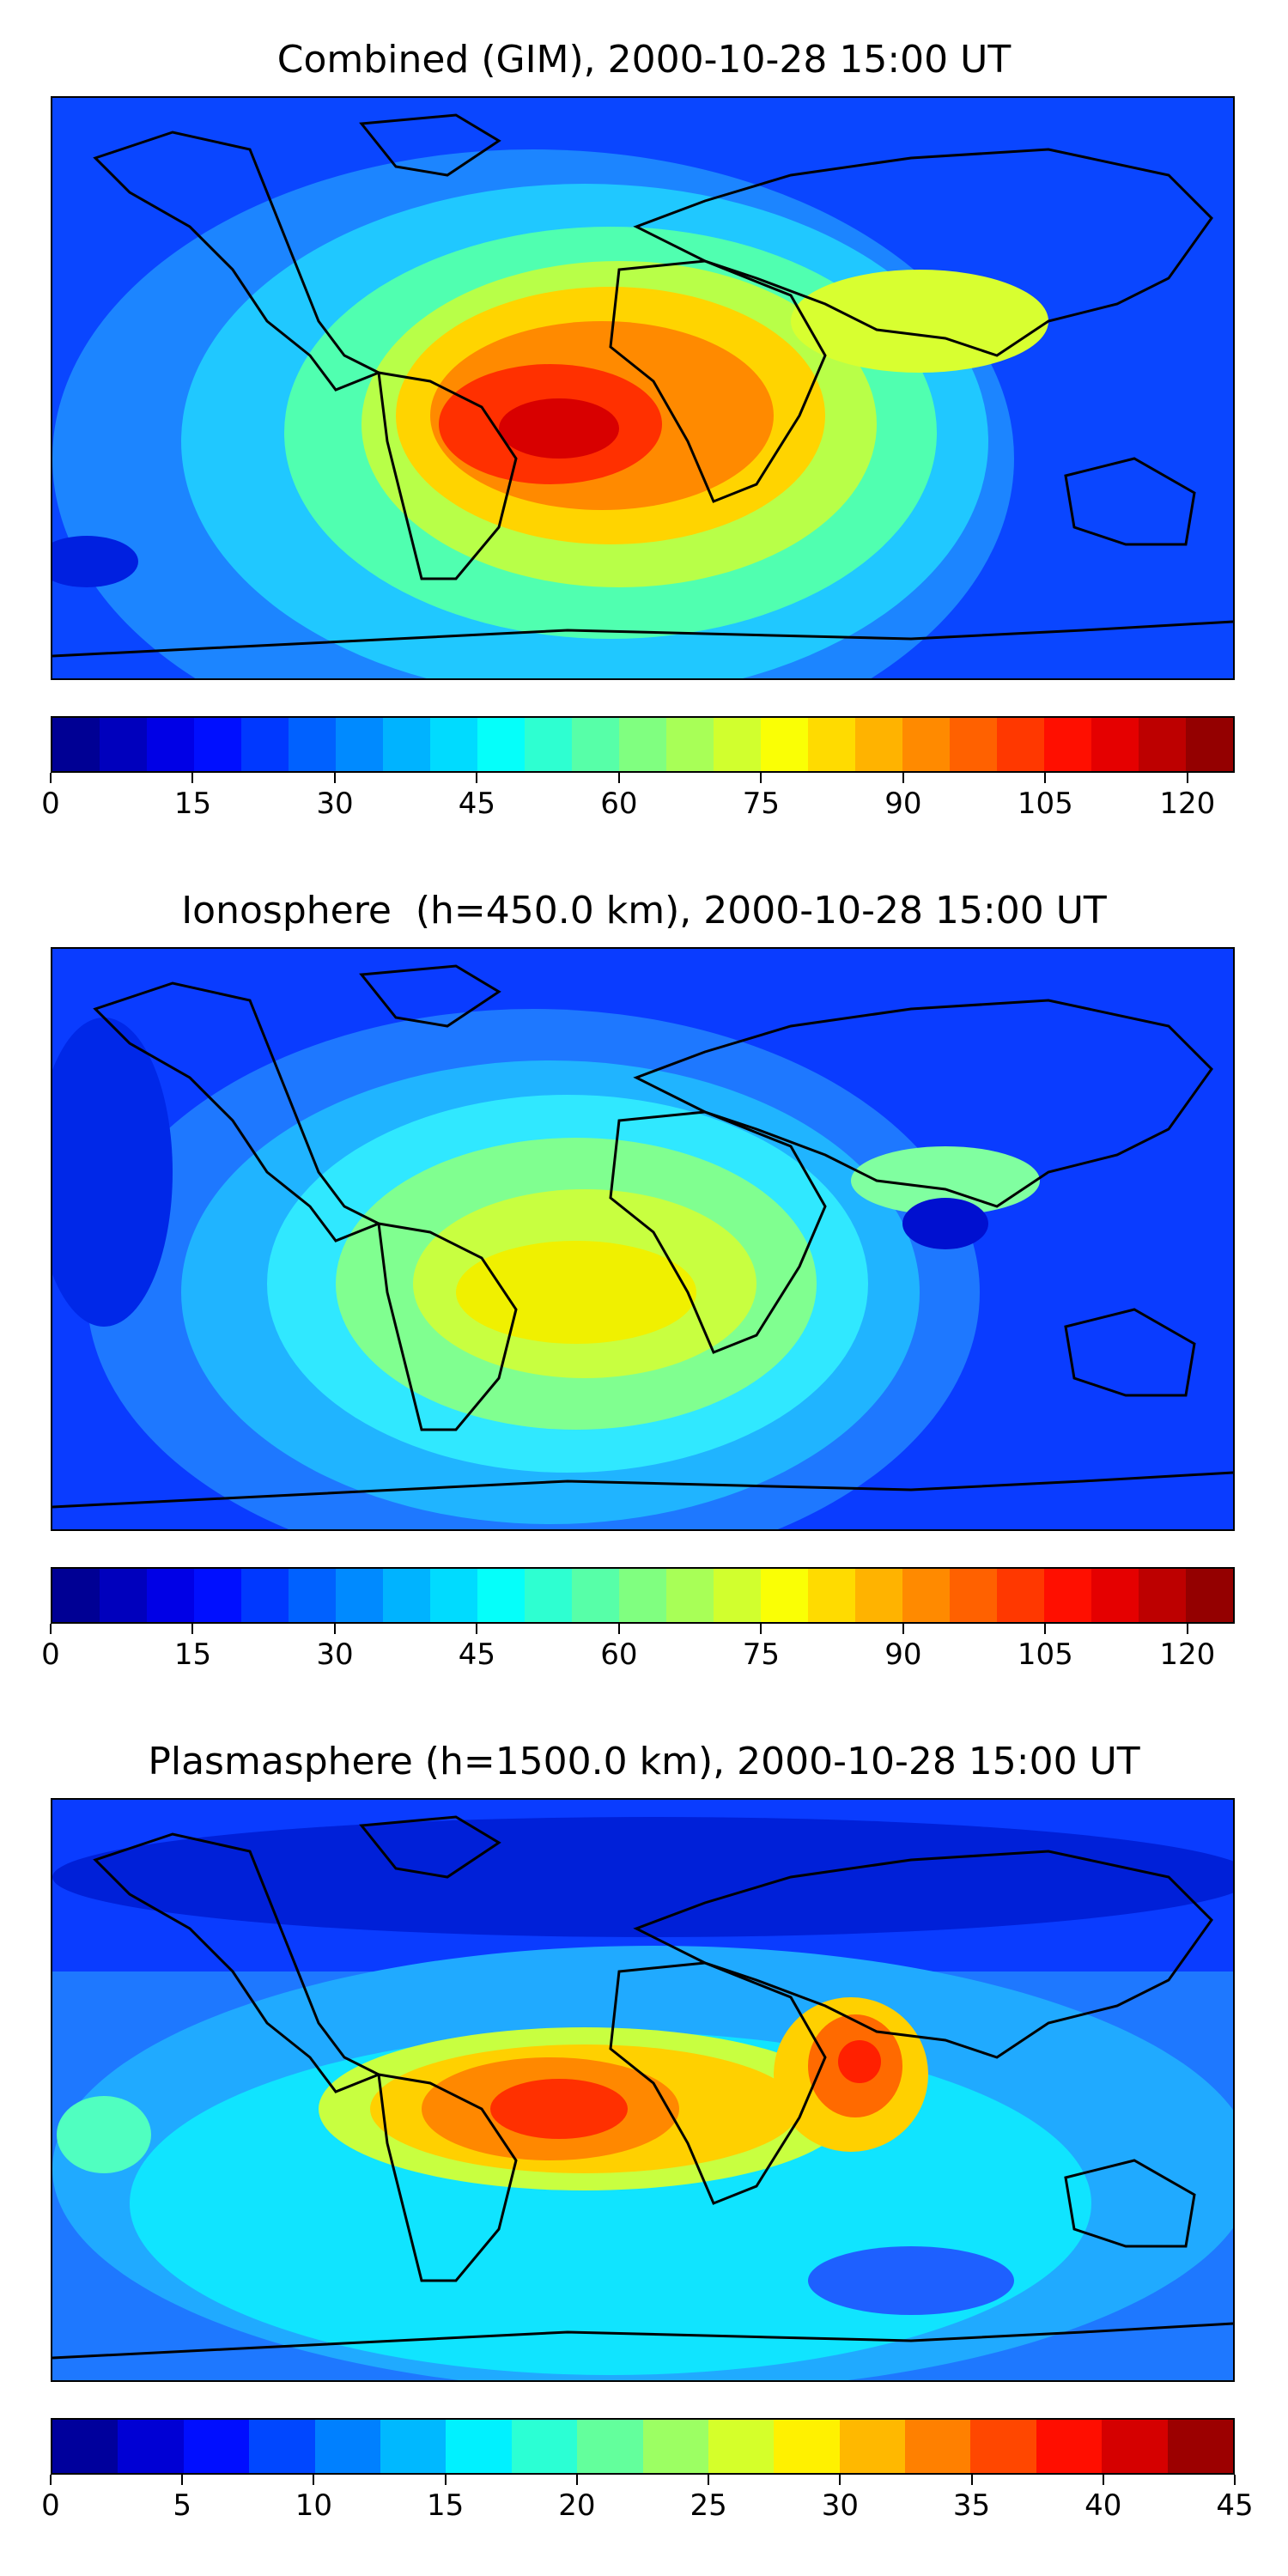 This screenshot has height=2576, width=1288. Describe the element at coordinates (1103, 2506) in the screenshot. I see `colorbar-tick-label: 40` at that location.